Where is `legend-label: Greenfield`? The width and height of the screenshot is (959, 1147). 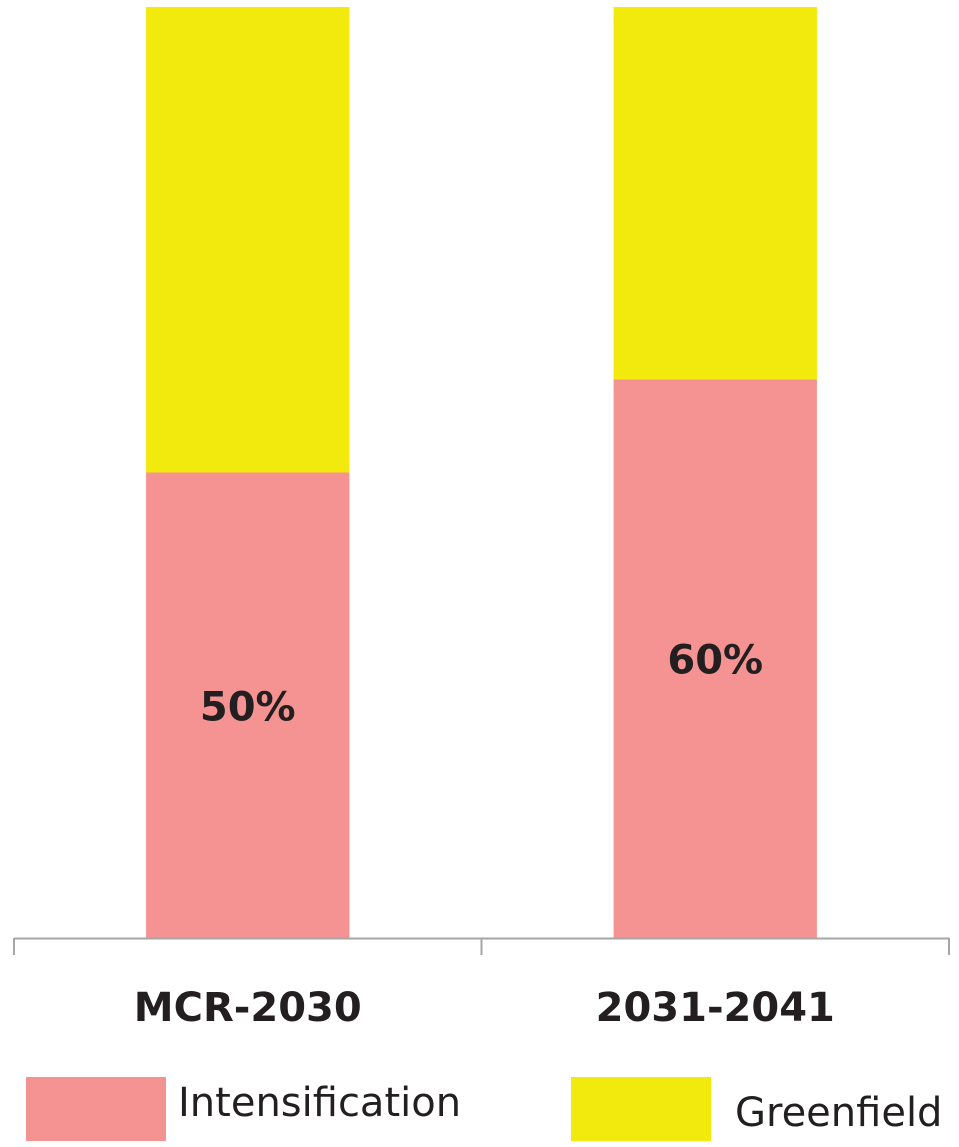
legend-label: Greenfield is located at coordinates (838, 1113).